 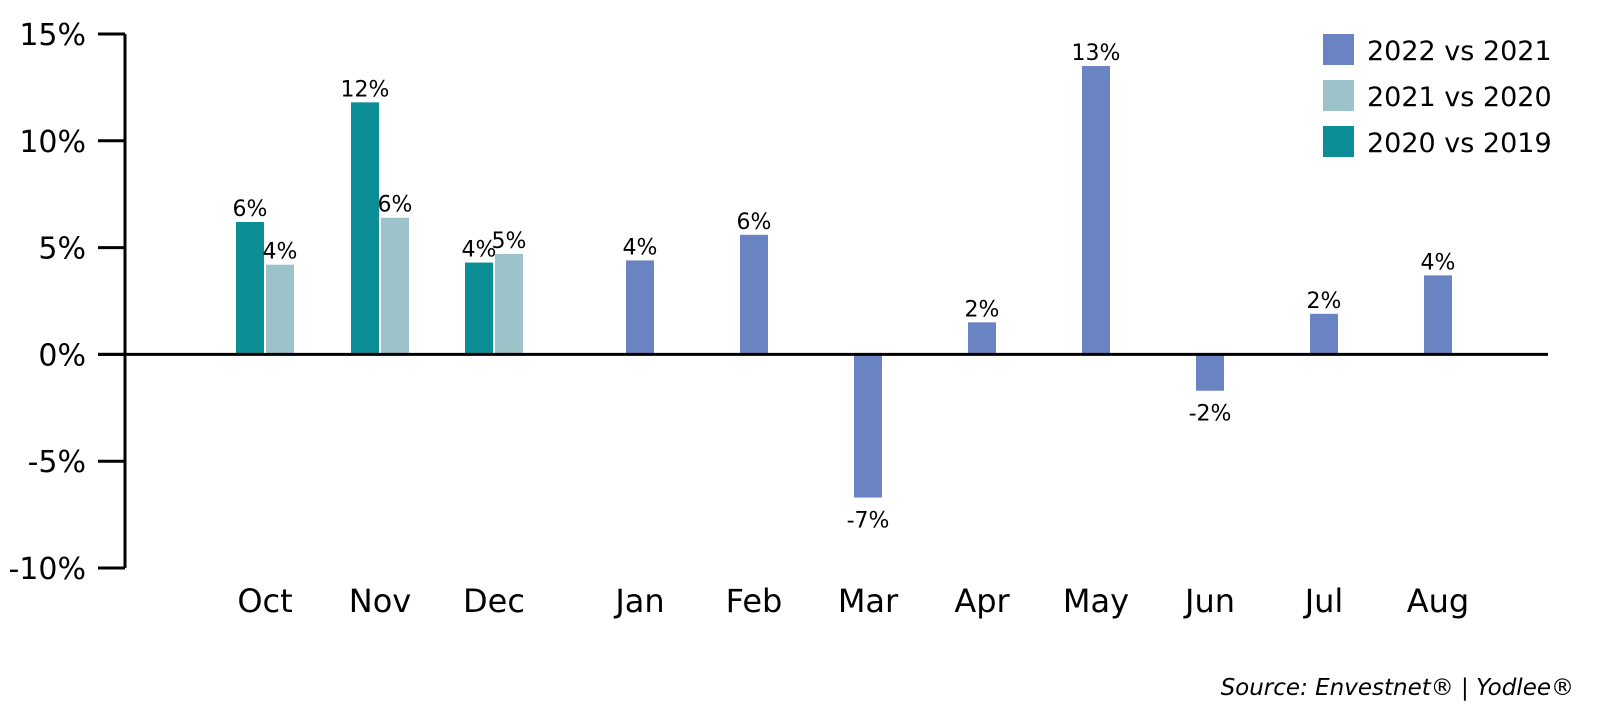 What do you see at coordinates (57, 462) in the screenshot?
I see `y-tick-label: -5%` at bounding box center [57, 462].